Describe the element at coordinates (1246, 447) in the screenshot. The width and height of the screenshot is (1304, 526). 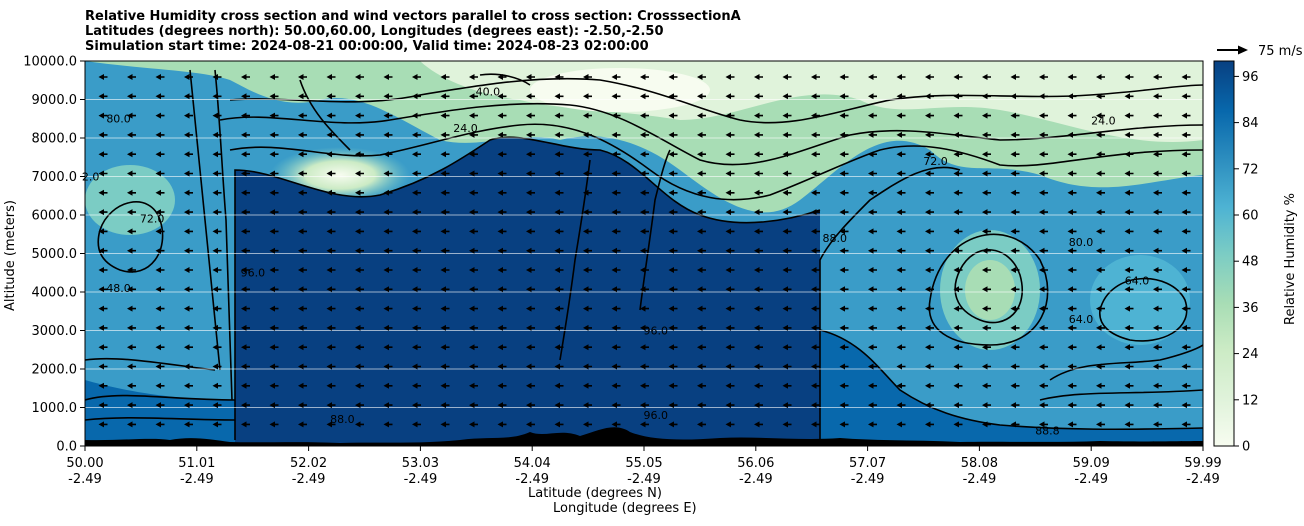
I see `colorbar-tick-label: 0` at that location.